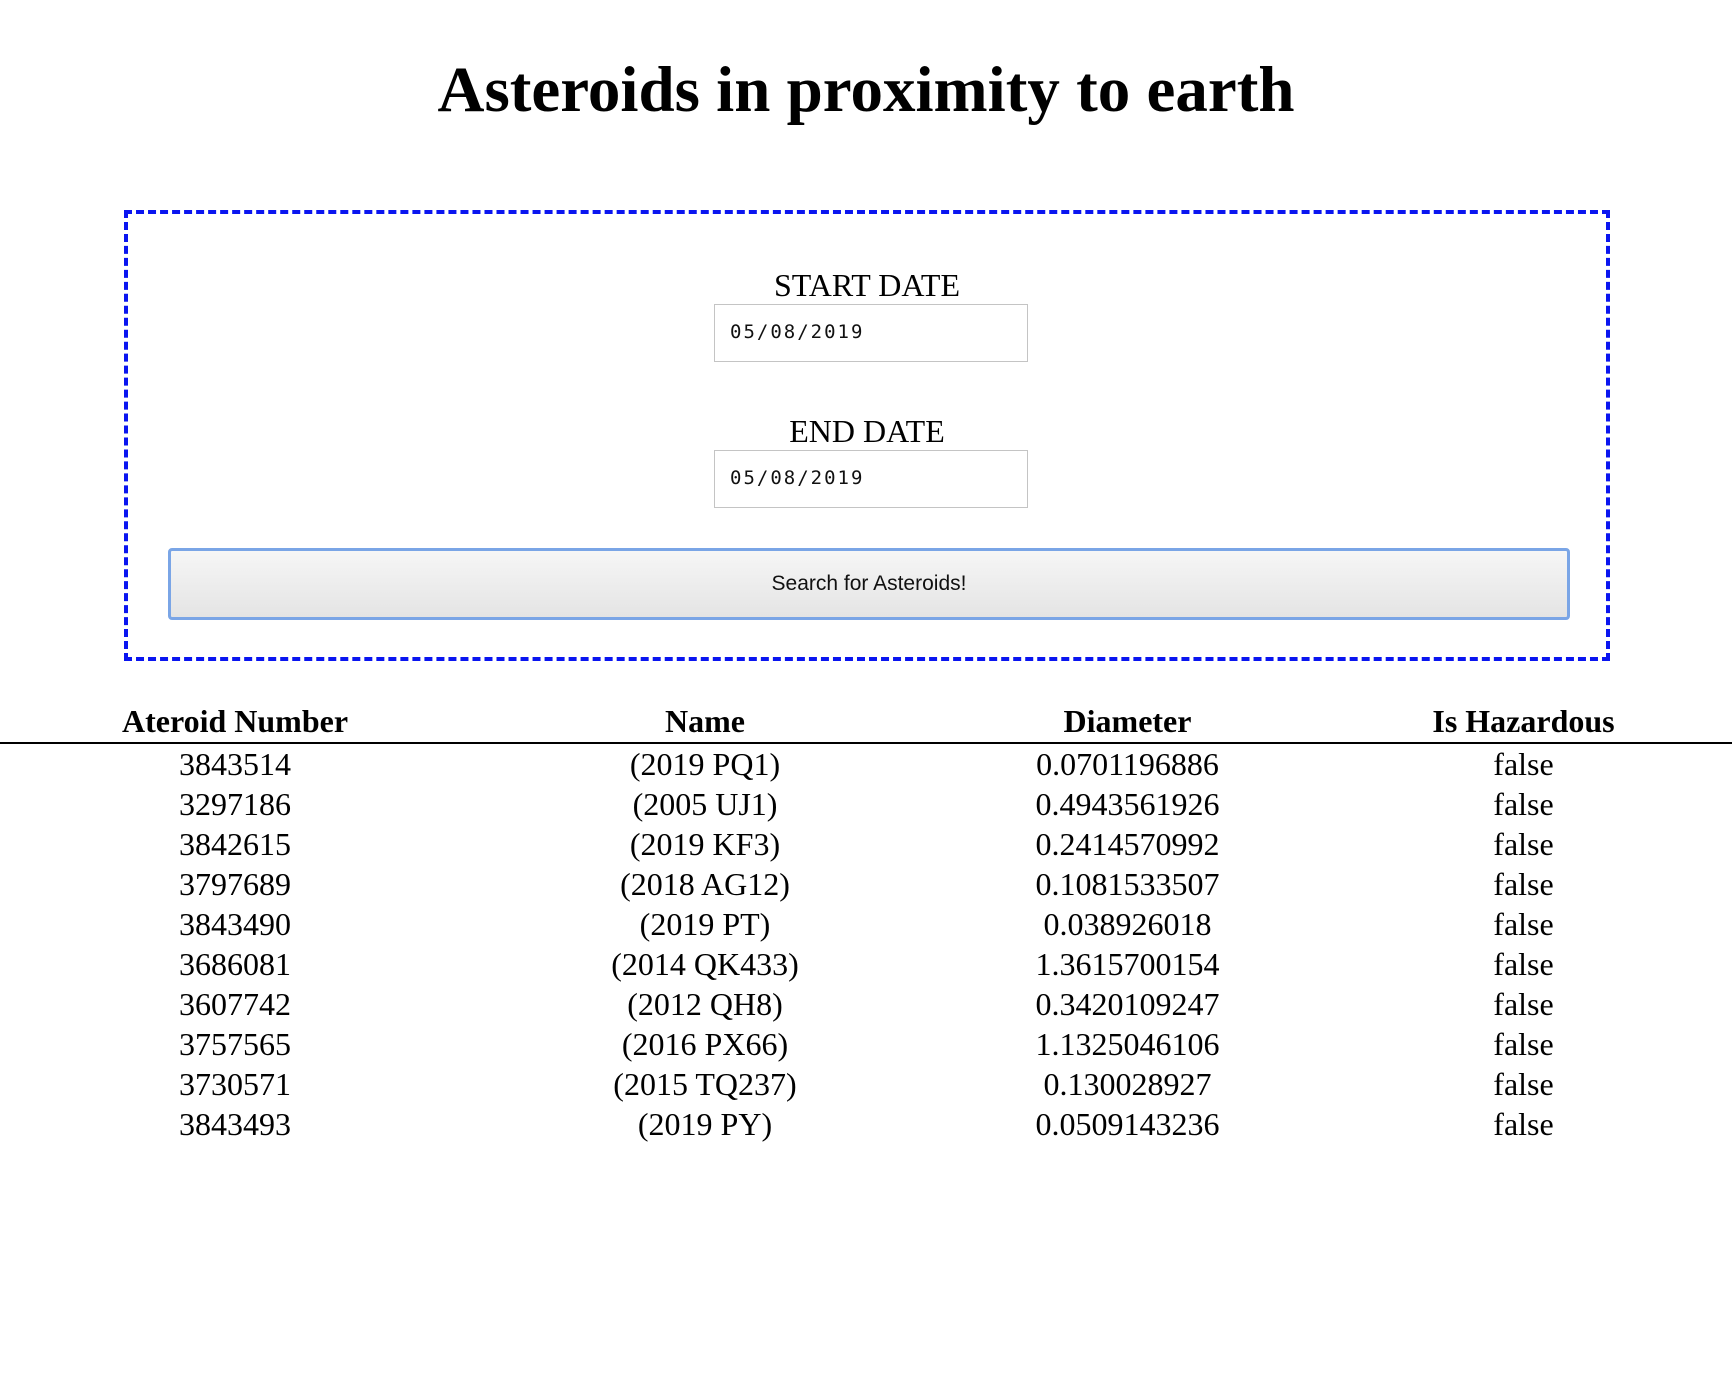  What do you see at coordinates (235, 1044) in the screenshot?
I see `cell-asteroid-number: 3757565` at bounding box center [235, 1044].